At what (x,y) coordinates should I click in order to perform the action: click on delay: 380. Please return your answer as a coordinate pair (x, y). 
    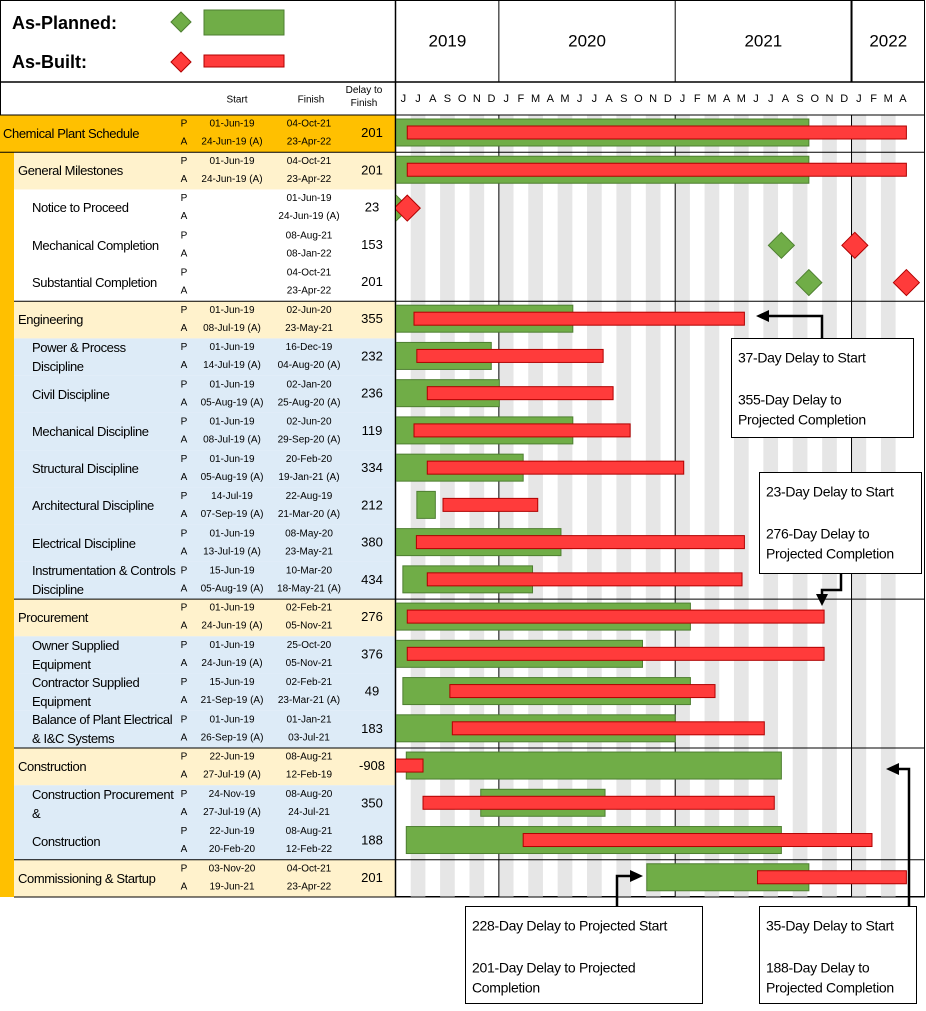
    Looking at the image, I should click on (372, 542).